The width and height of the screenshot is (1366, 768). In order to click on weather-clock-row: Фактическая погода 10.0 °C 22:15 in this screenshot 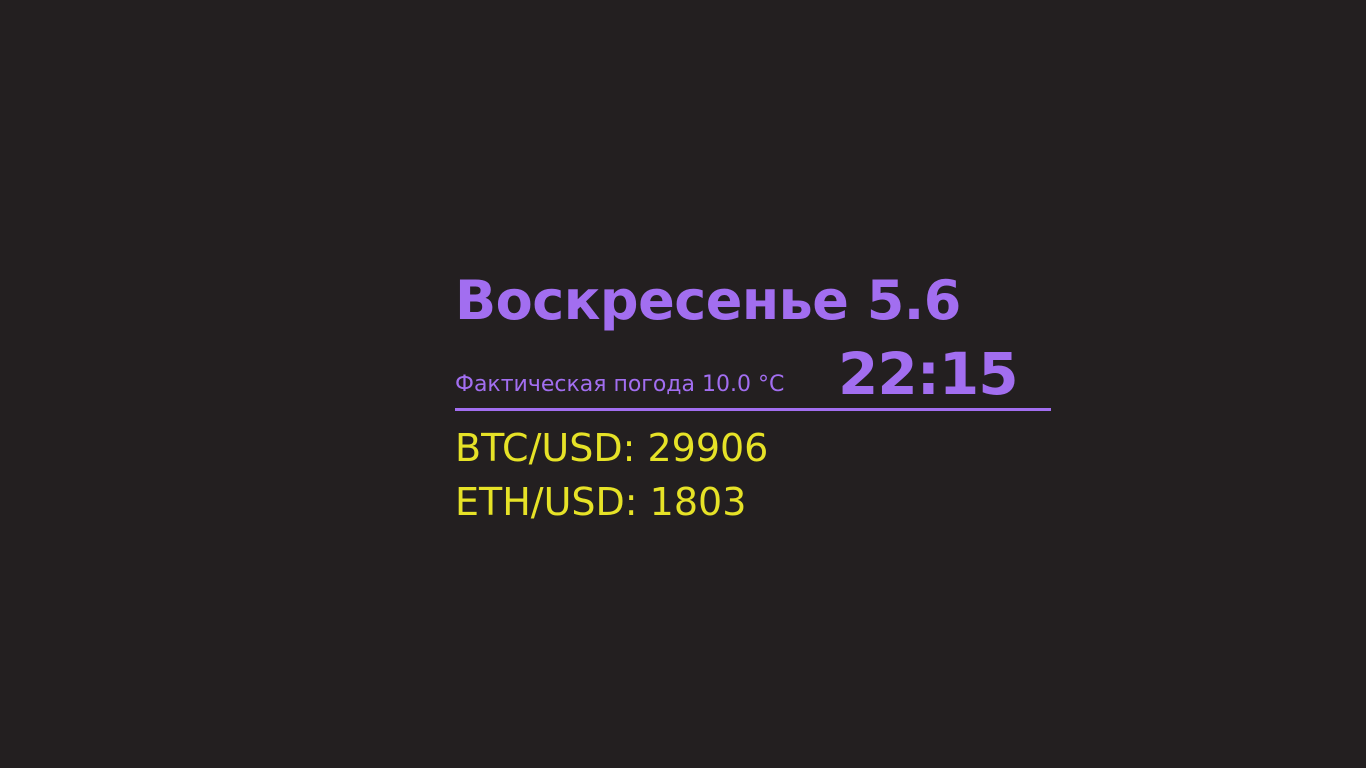, I will do `click(753, 372)`.